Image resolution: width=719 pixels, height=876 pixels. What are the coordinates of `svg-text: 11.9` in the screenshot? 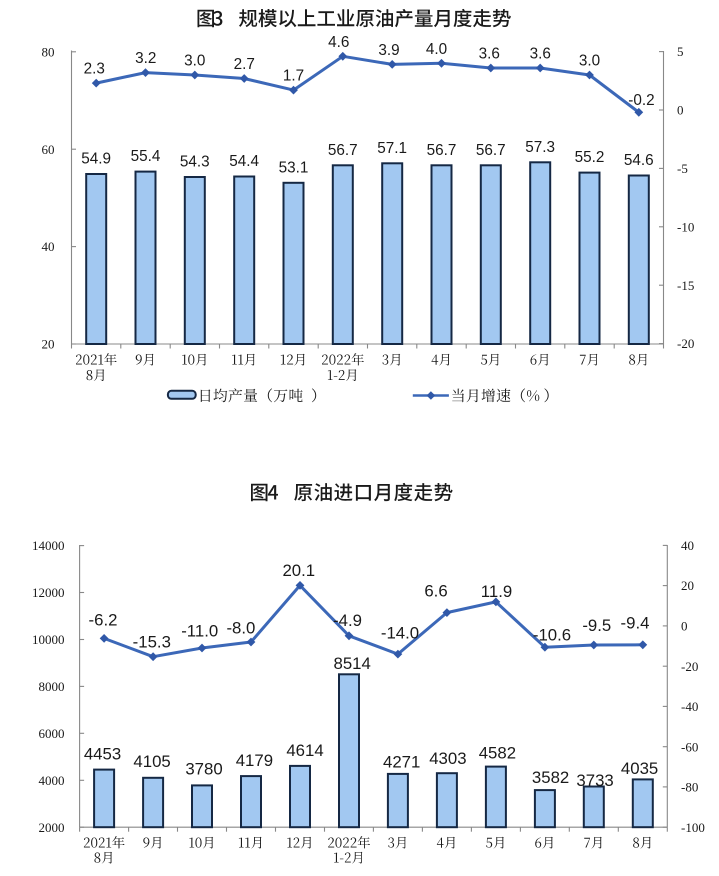 It's located at (496, 591).